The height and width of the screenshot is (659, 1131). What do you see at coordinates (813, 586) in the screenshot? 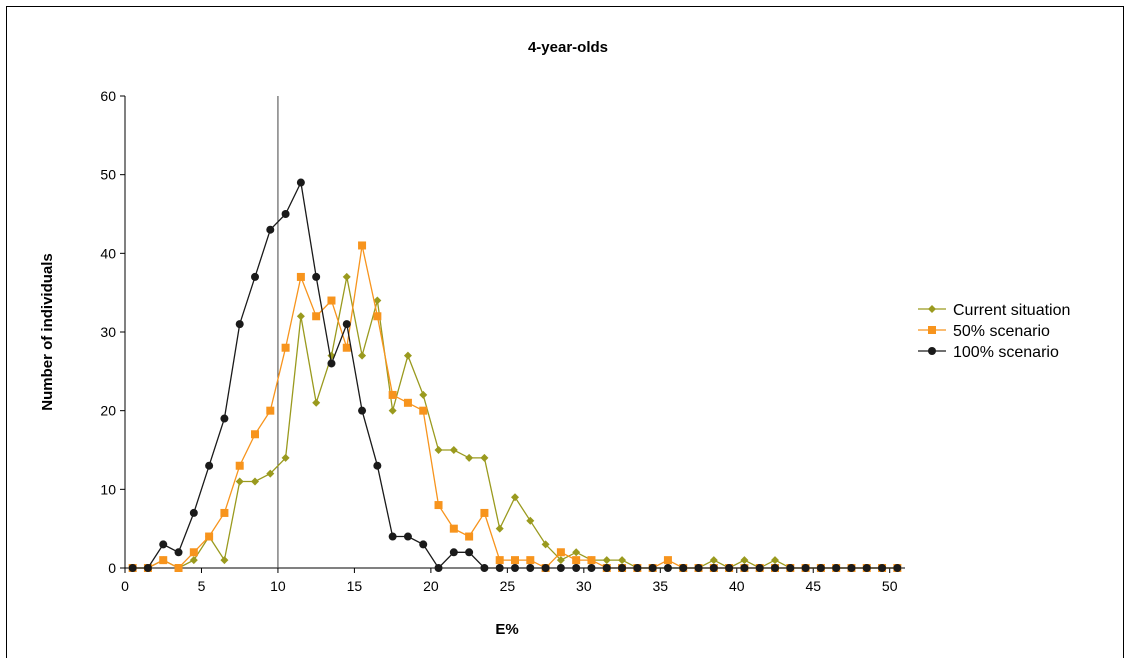
I see `x-tick-label: 45` at bounding box center [813, 586].